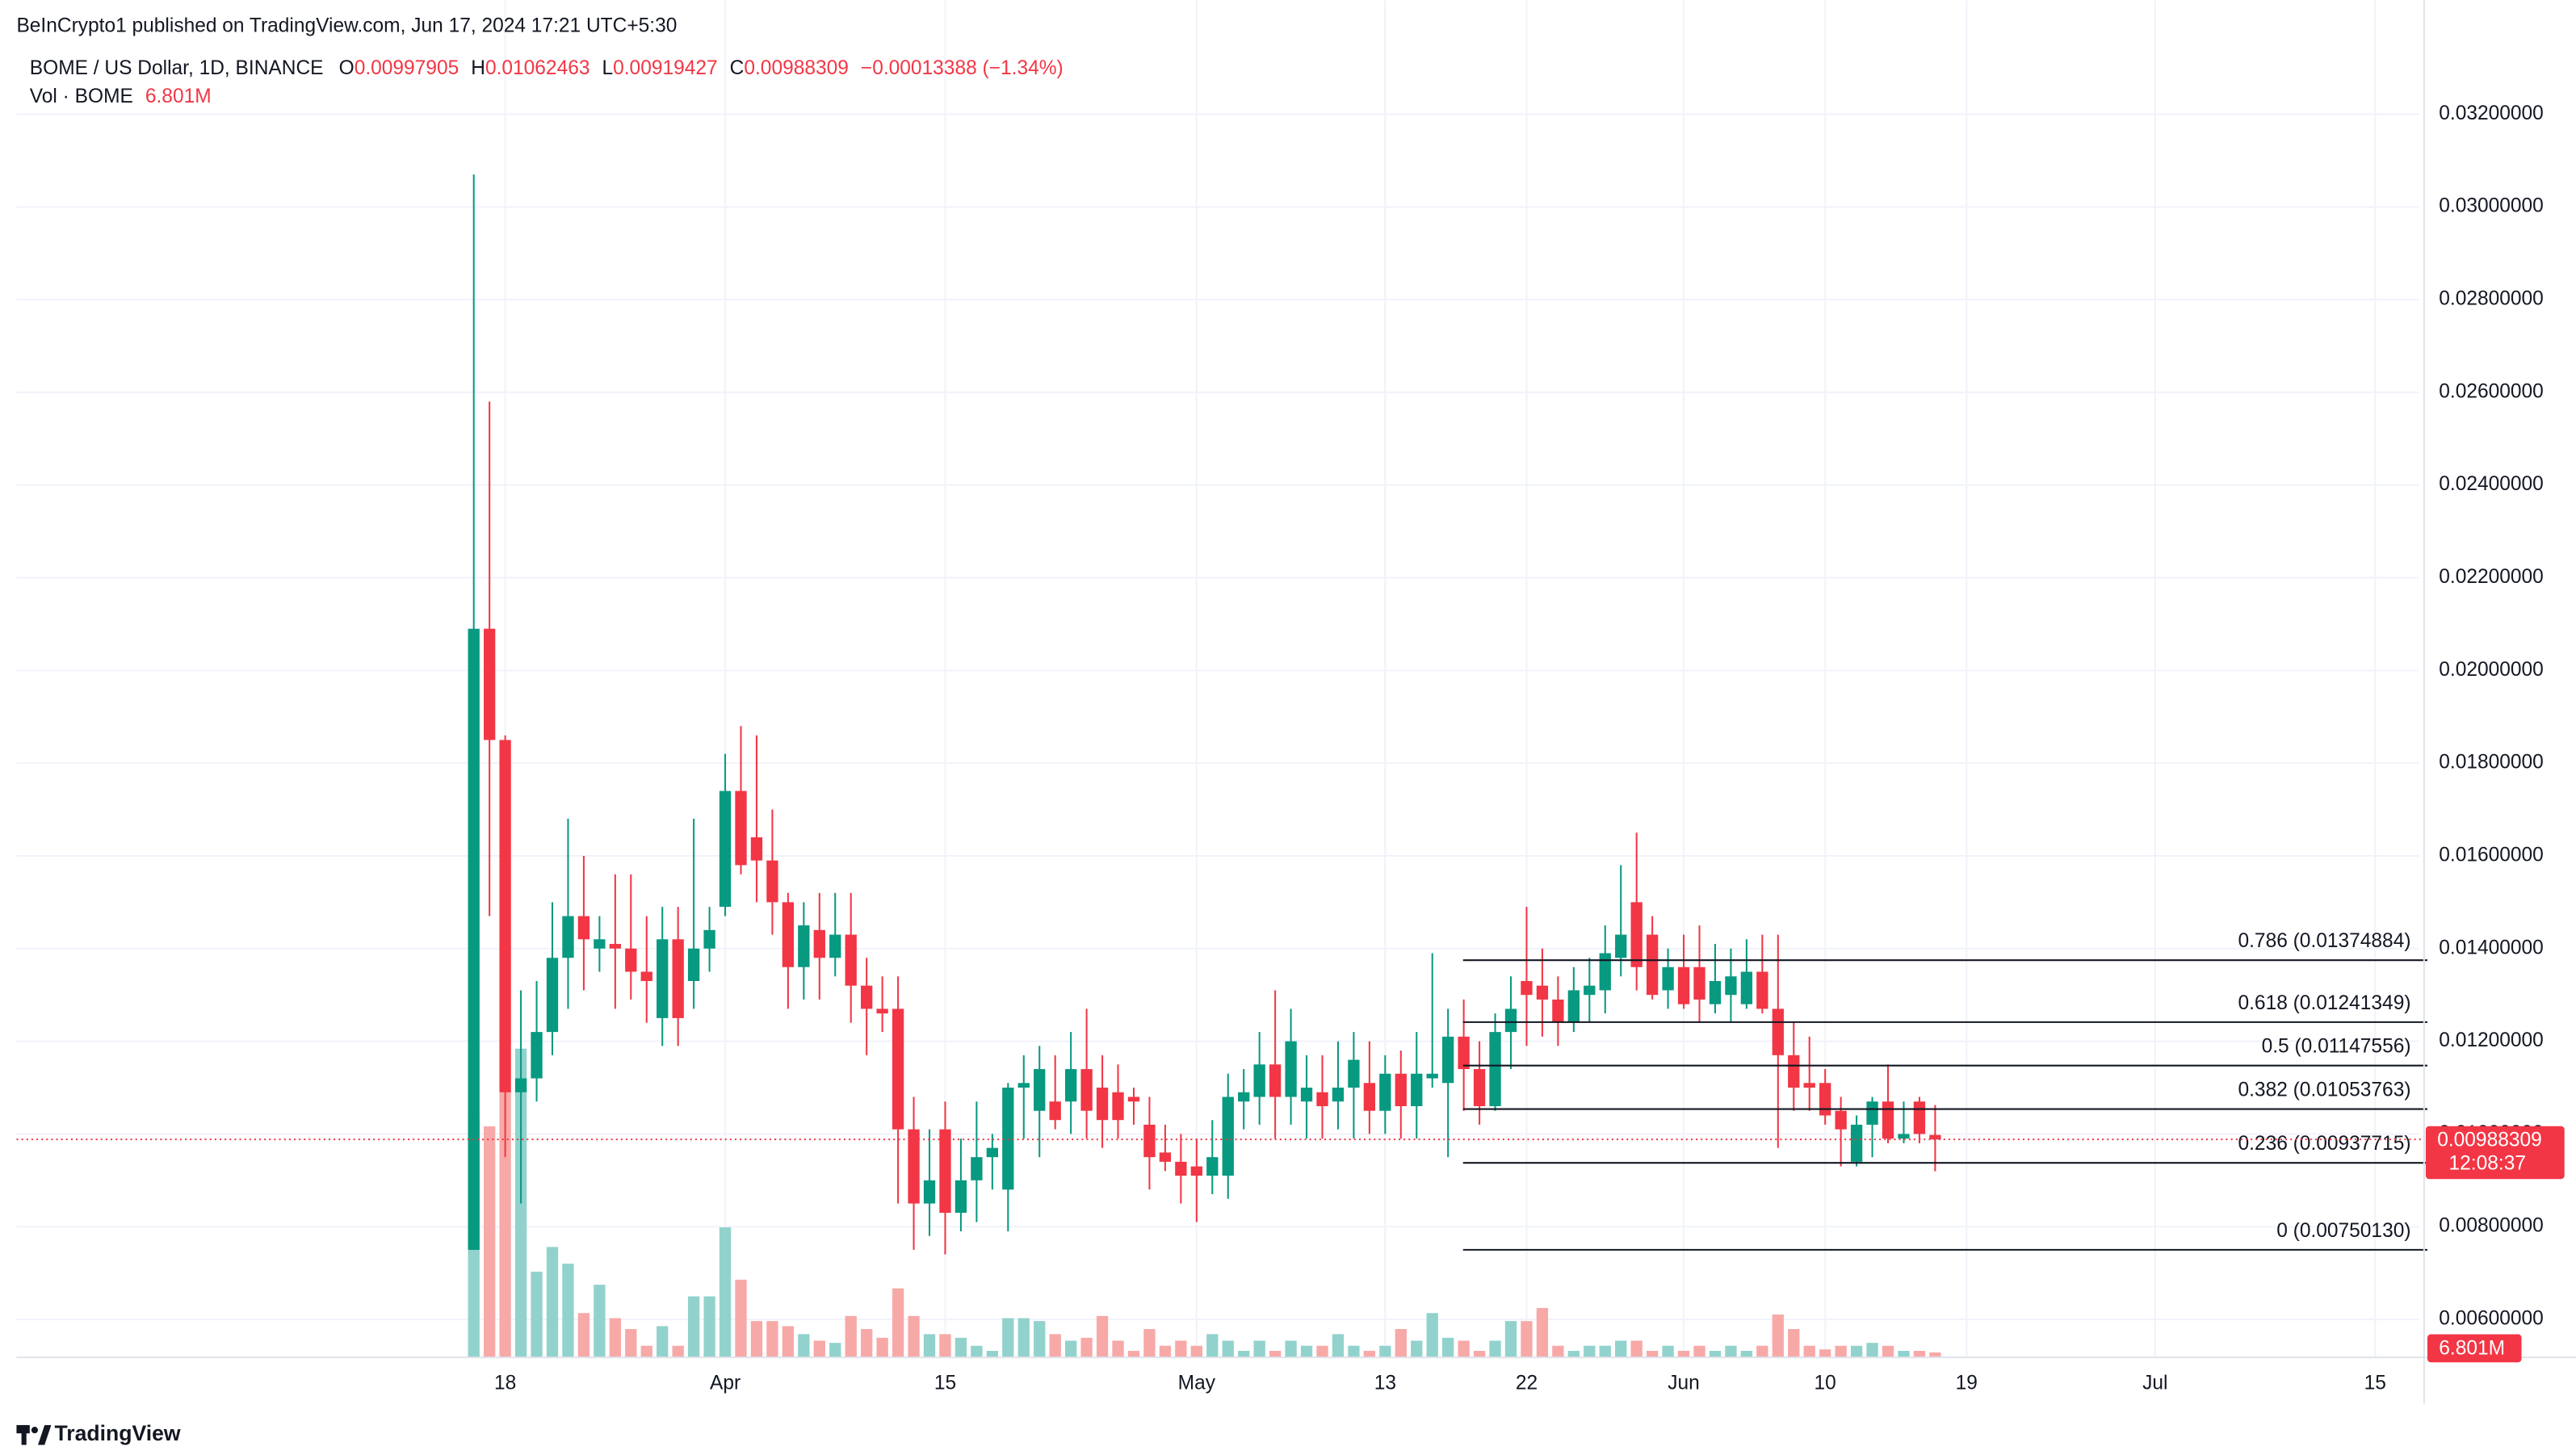 The image size is (2576, 1455). What do you see at coordinates (177, 69) in the screenshot?
I see `symbol-title: BOME / US Dollar, 1D, BINANCE` at bounding box center [177, 69].